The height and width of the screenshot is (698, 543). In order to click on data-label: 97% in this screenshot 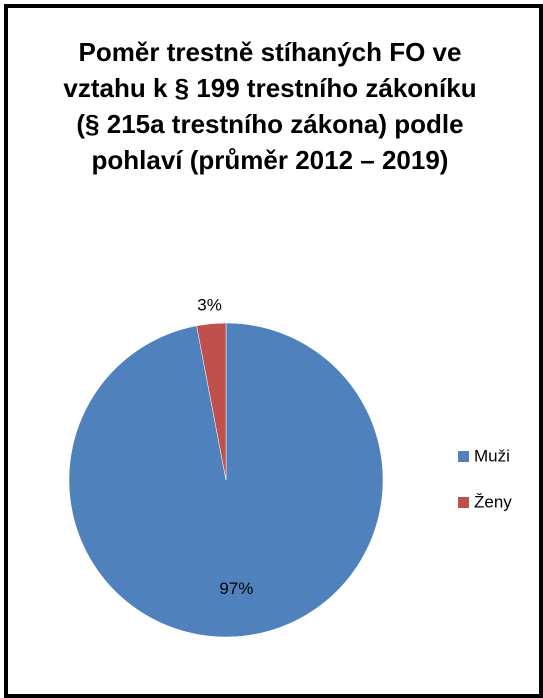, I will do `click(236, 588)`.